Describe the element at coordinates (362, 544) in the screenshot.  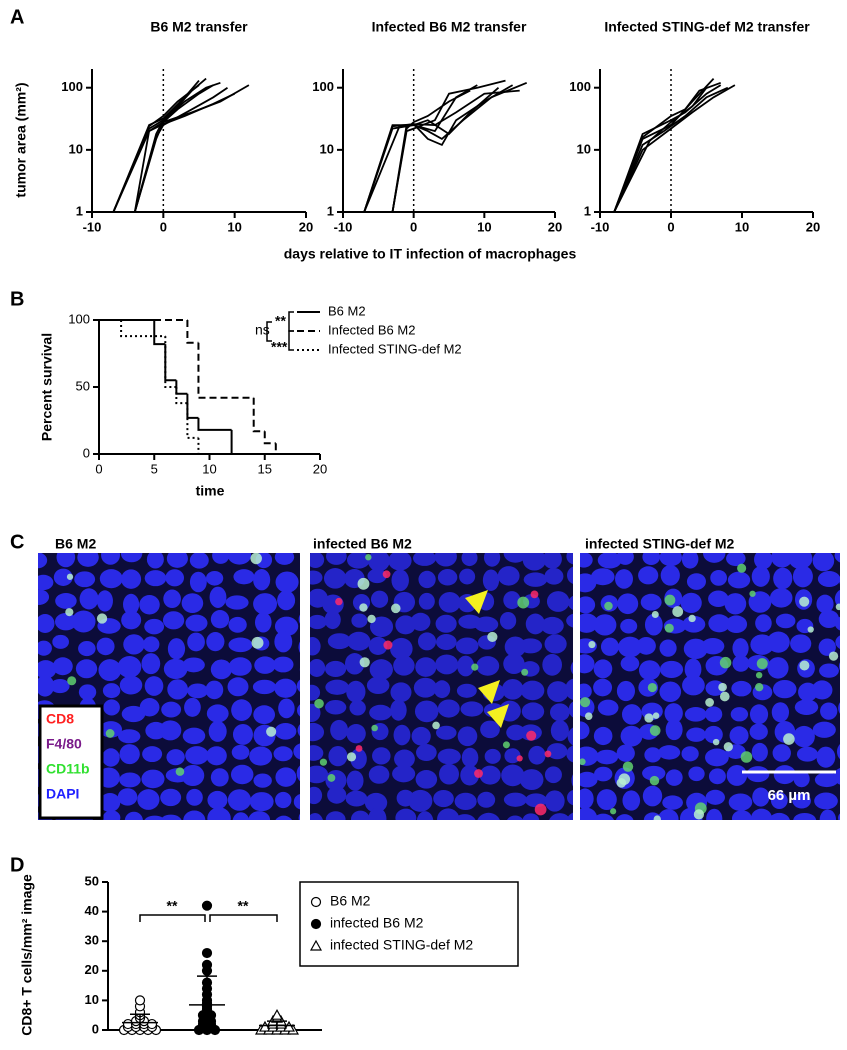
I see `image-label: infected B6 M2` at that location.